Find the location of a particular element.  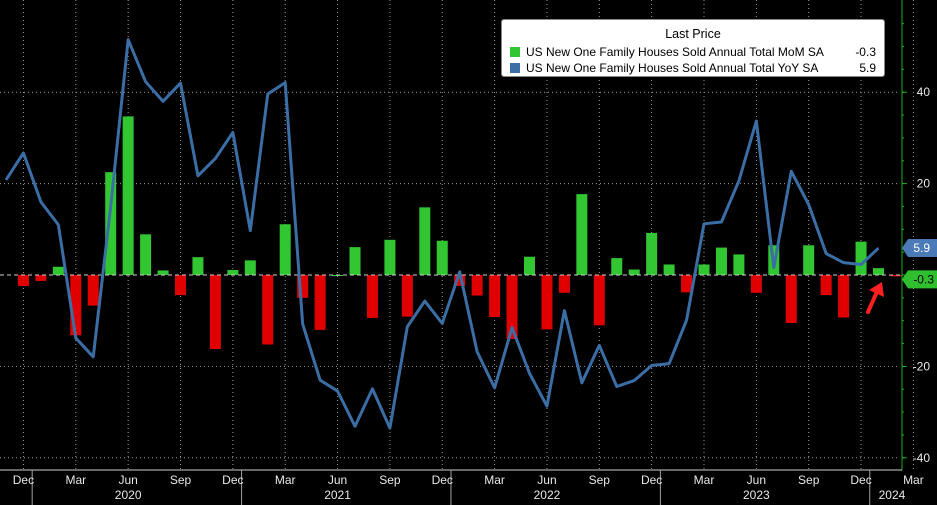

y-tick-label: -20 is located at coordinates (922, 366).